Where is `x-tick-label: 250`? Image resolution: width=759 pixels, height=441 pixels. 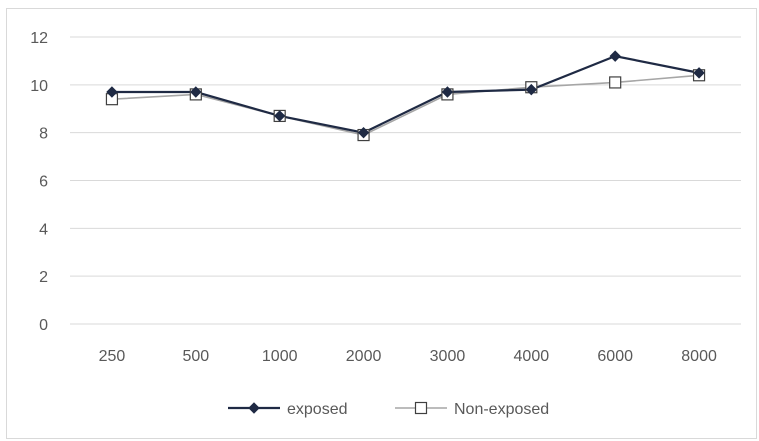 x-tick-label: 250 is located at coordinates (112, 356).